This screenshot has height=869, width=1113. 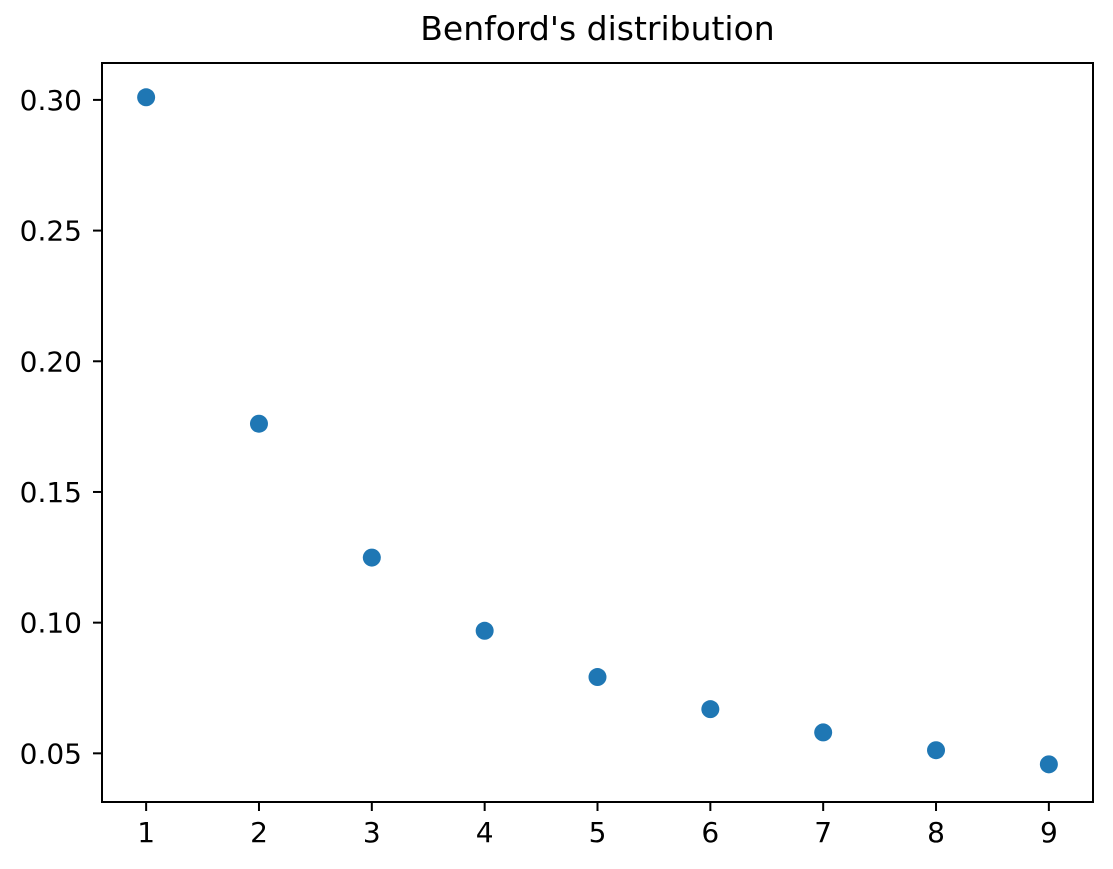 What do you see at coordinates (51, 231) in the screenshot?
I see `y-tick-label: 0.25` at bounding box center [51, 231].